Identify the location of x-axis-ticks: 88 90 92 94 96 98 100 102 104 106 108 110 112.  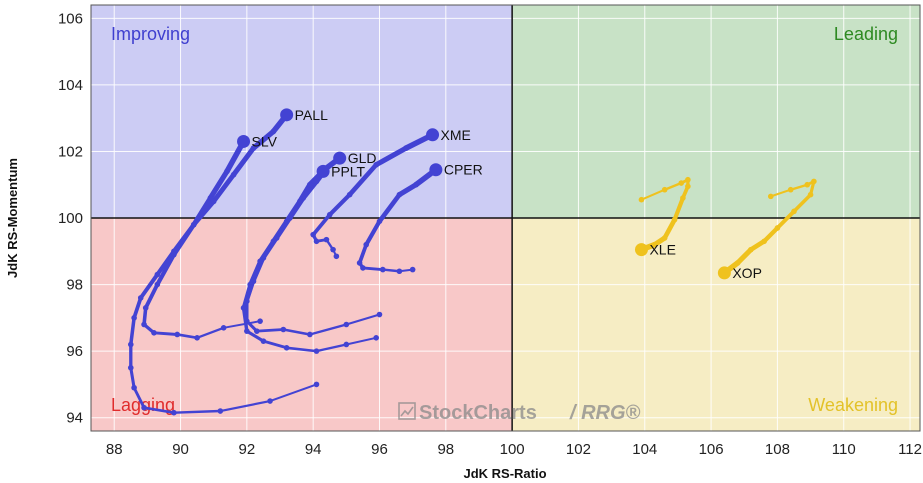
(514, 449).